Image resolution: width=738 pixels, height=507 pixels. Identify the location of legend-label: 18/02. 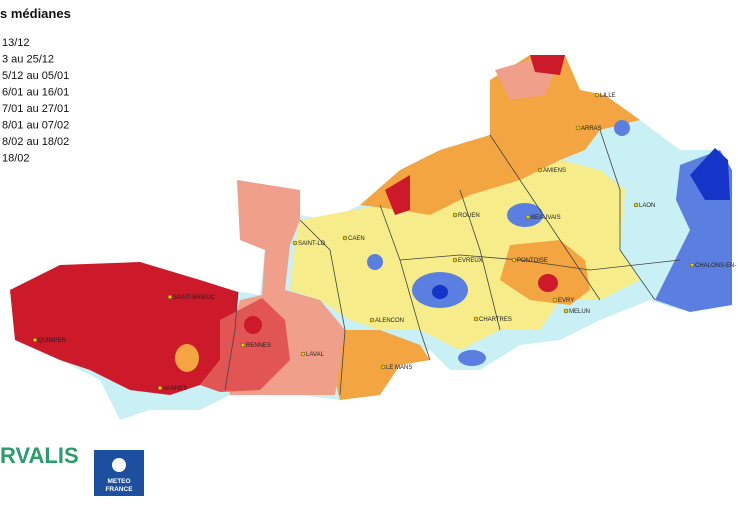
(16, 159).